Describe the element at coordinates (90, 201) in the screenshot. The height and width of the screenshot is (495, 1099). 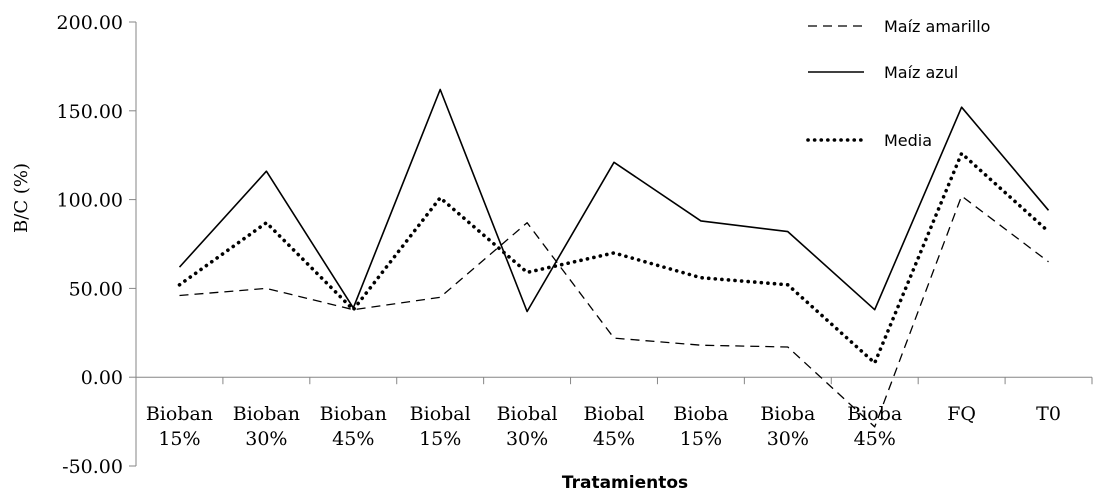
I see `y-tick-label: 100.00` at that location.